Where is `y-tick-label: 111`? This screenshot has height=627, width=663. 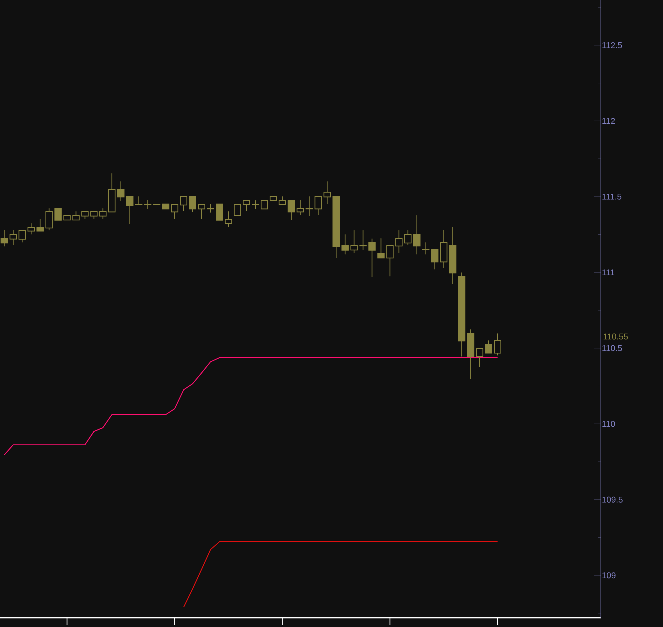
y-tick-label: 111 is located at coordinates (608, 273).